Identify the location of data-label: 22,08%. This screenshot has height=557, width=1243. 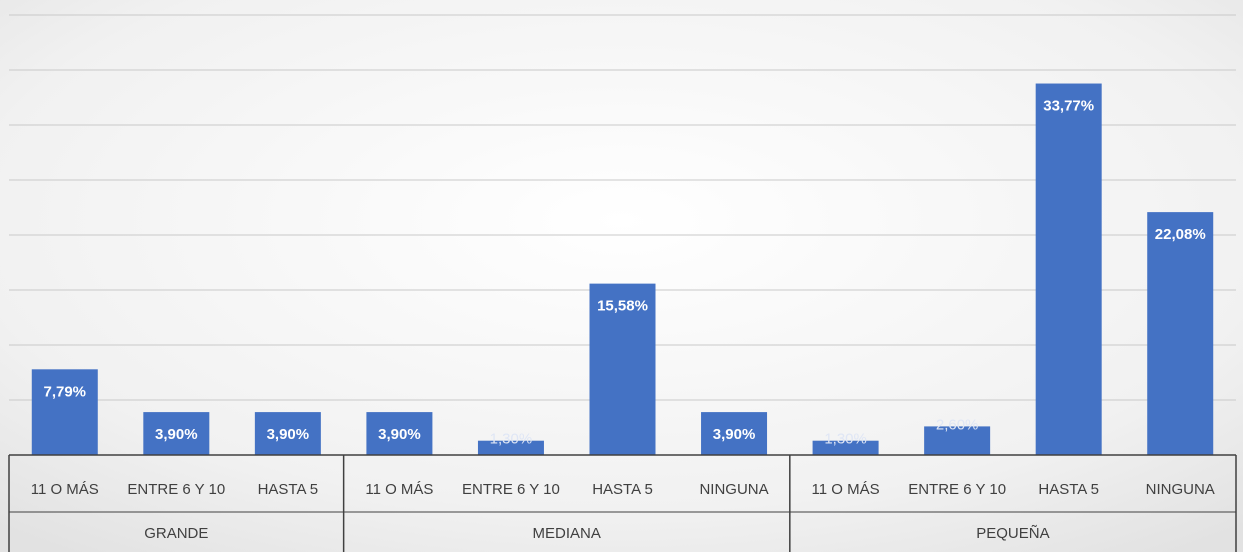
(1180, 234).